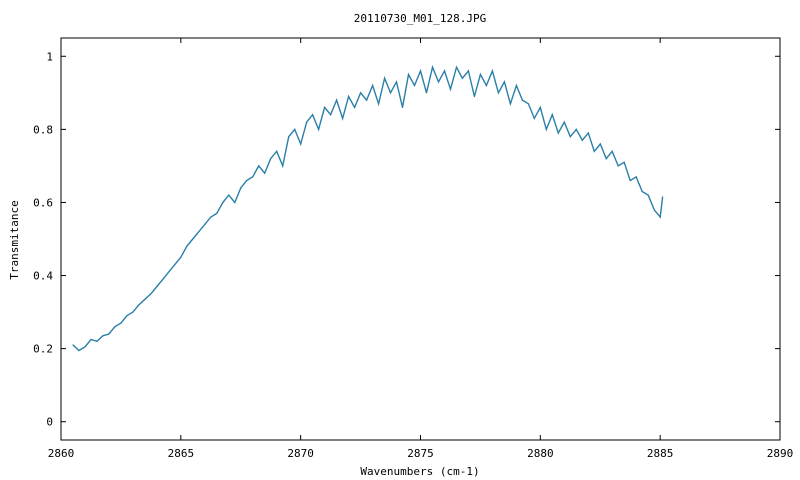 Image resolution: width=800 pixels, height=480 pixels. What do you see at coordinates (43, 129) in the screenshot?
I see `y-tick-label: 0.8` at bounding box center [43, 129].